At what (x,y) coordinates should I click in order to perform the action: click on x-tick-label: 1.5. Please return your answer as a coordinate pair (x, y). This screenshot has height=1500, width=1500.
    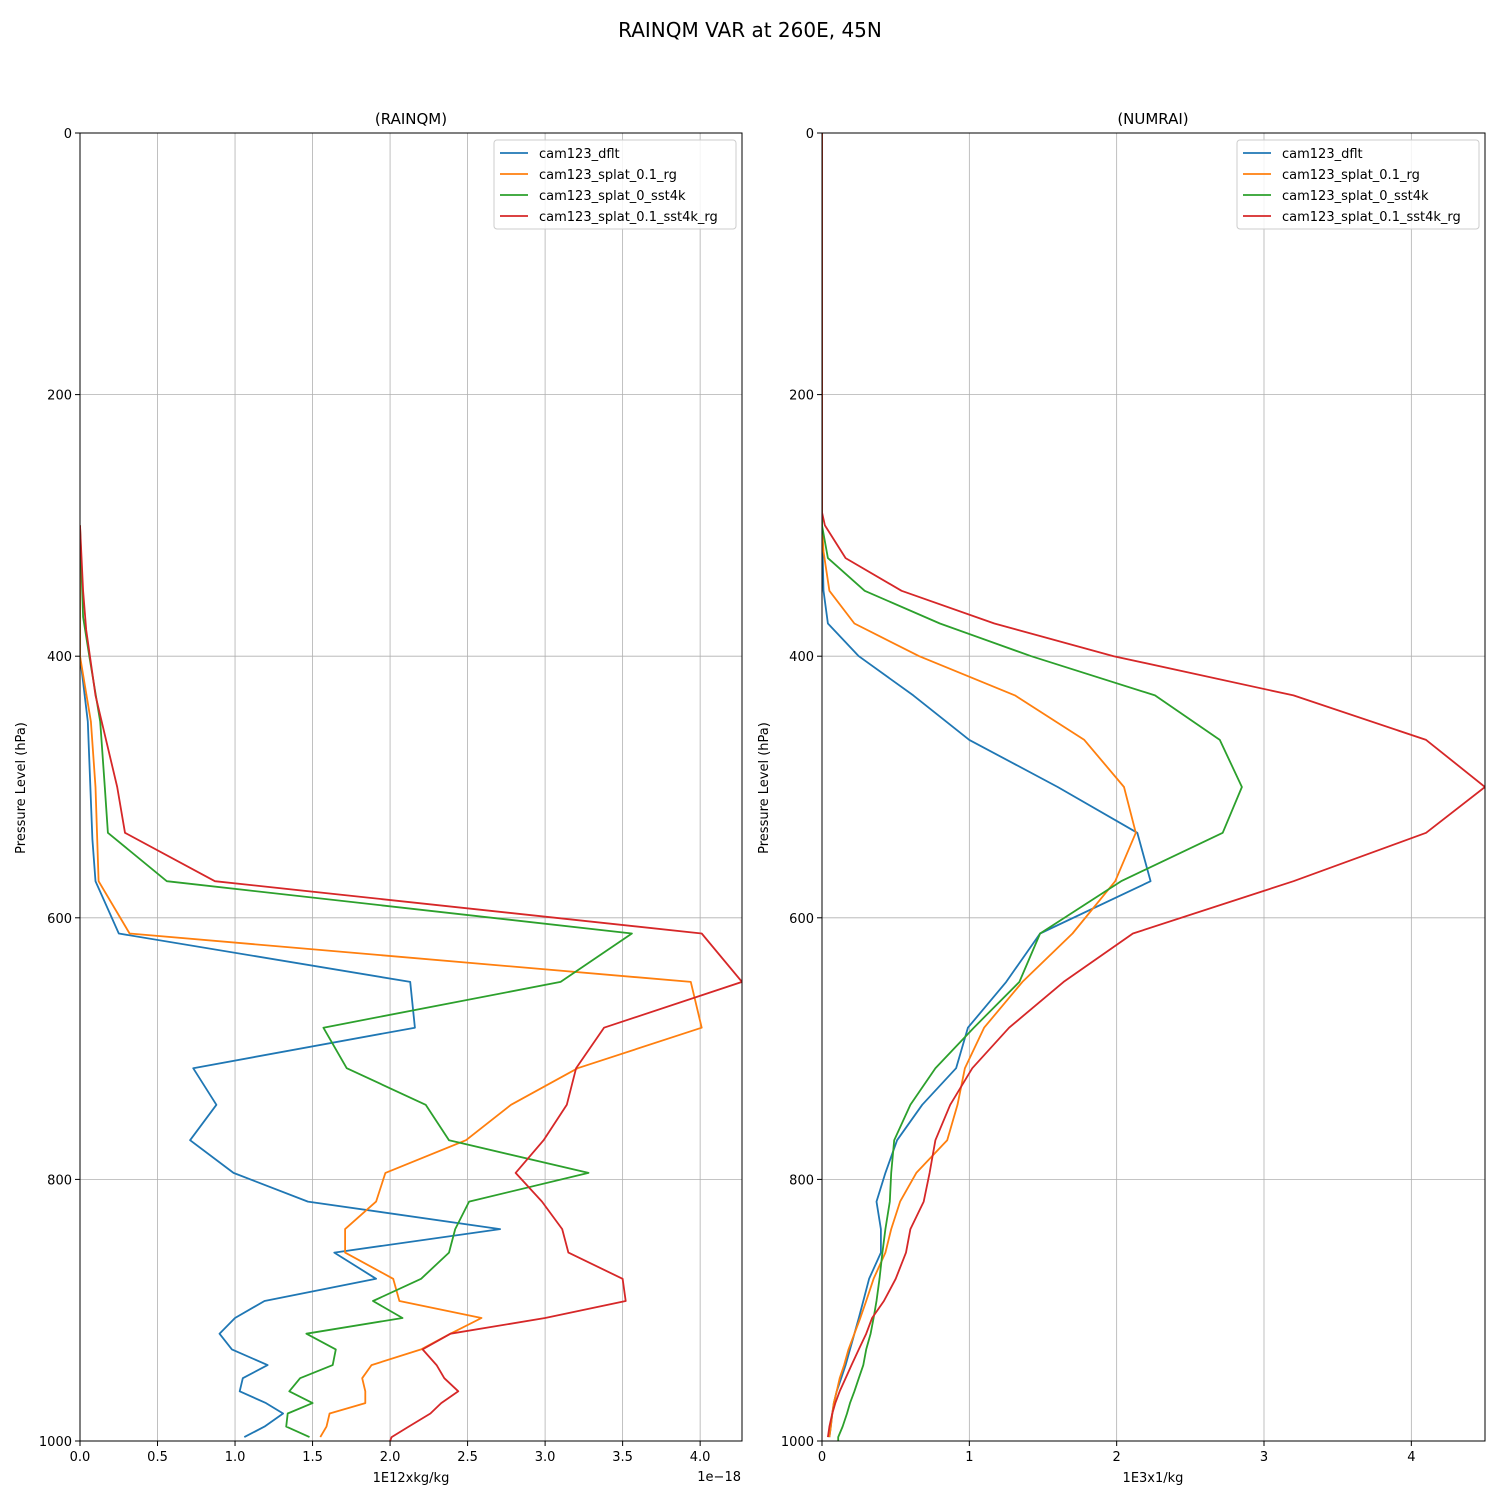
    Looking at the image, I should click on (312, 1457).